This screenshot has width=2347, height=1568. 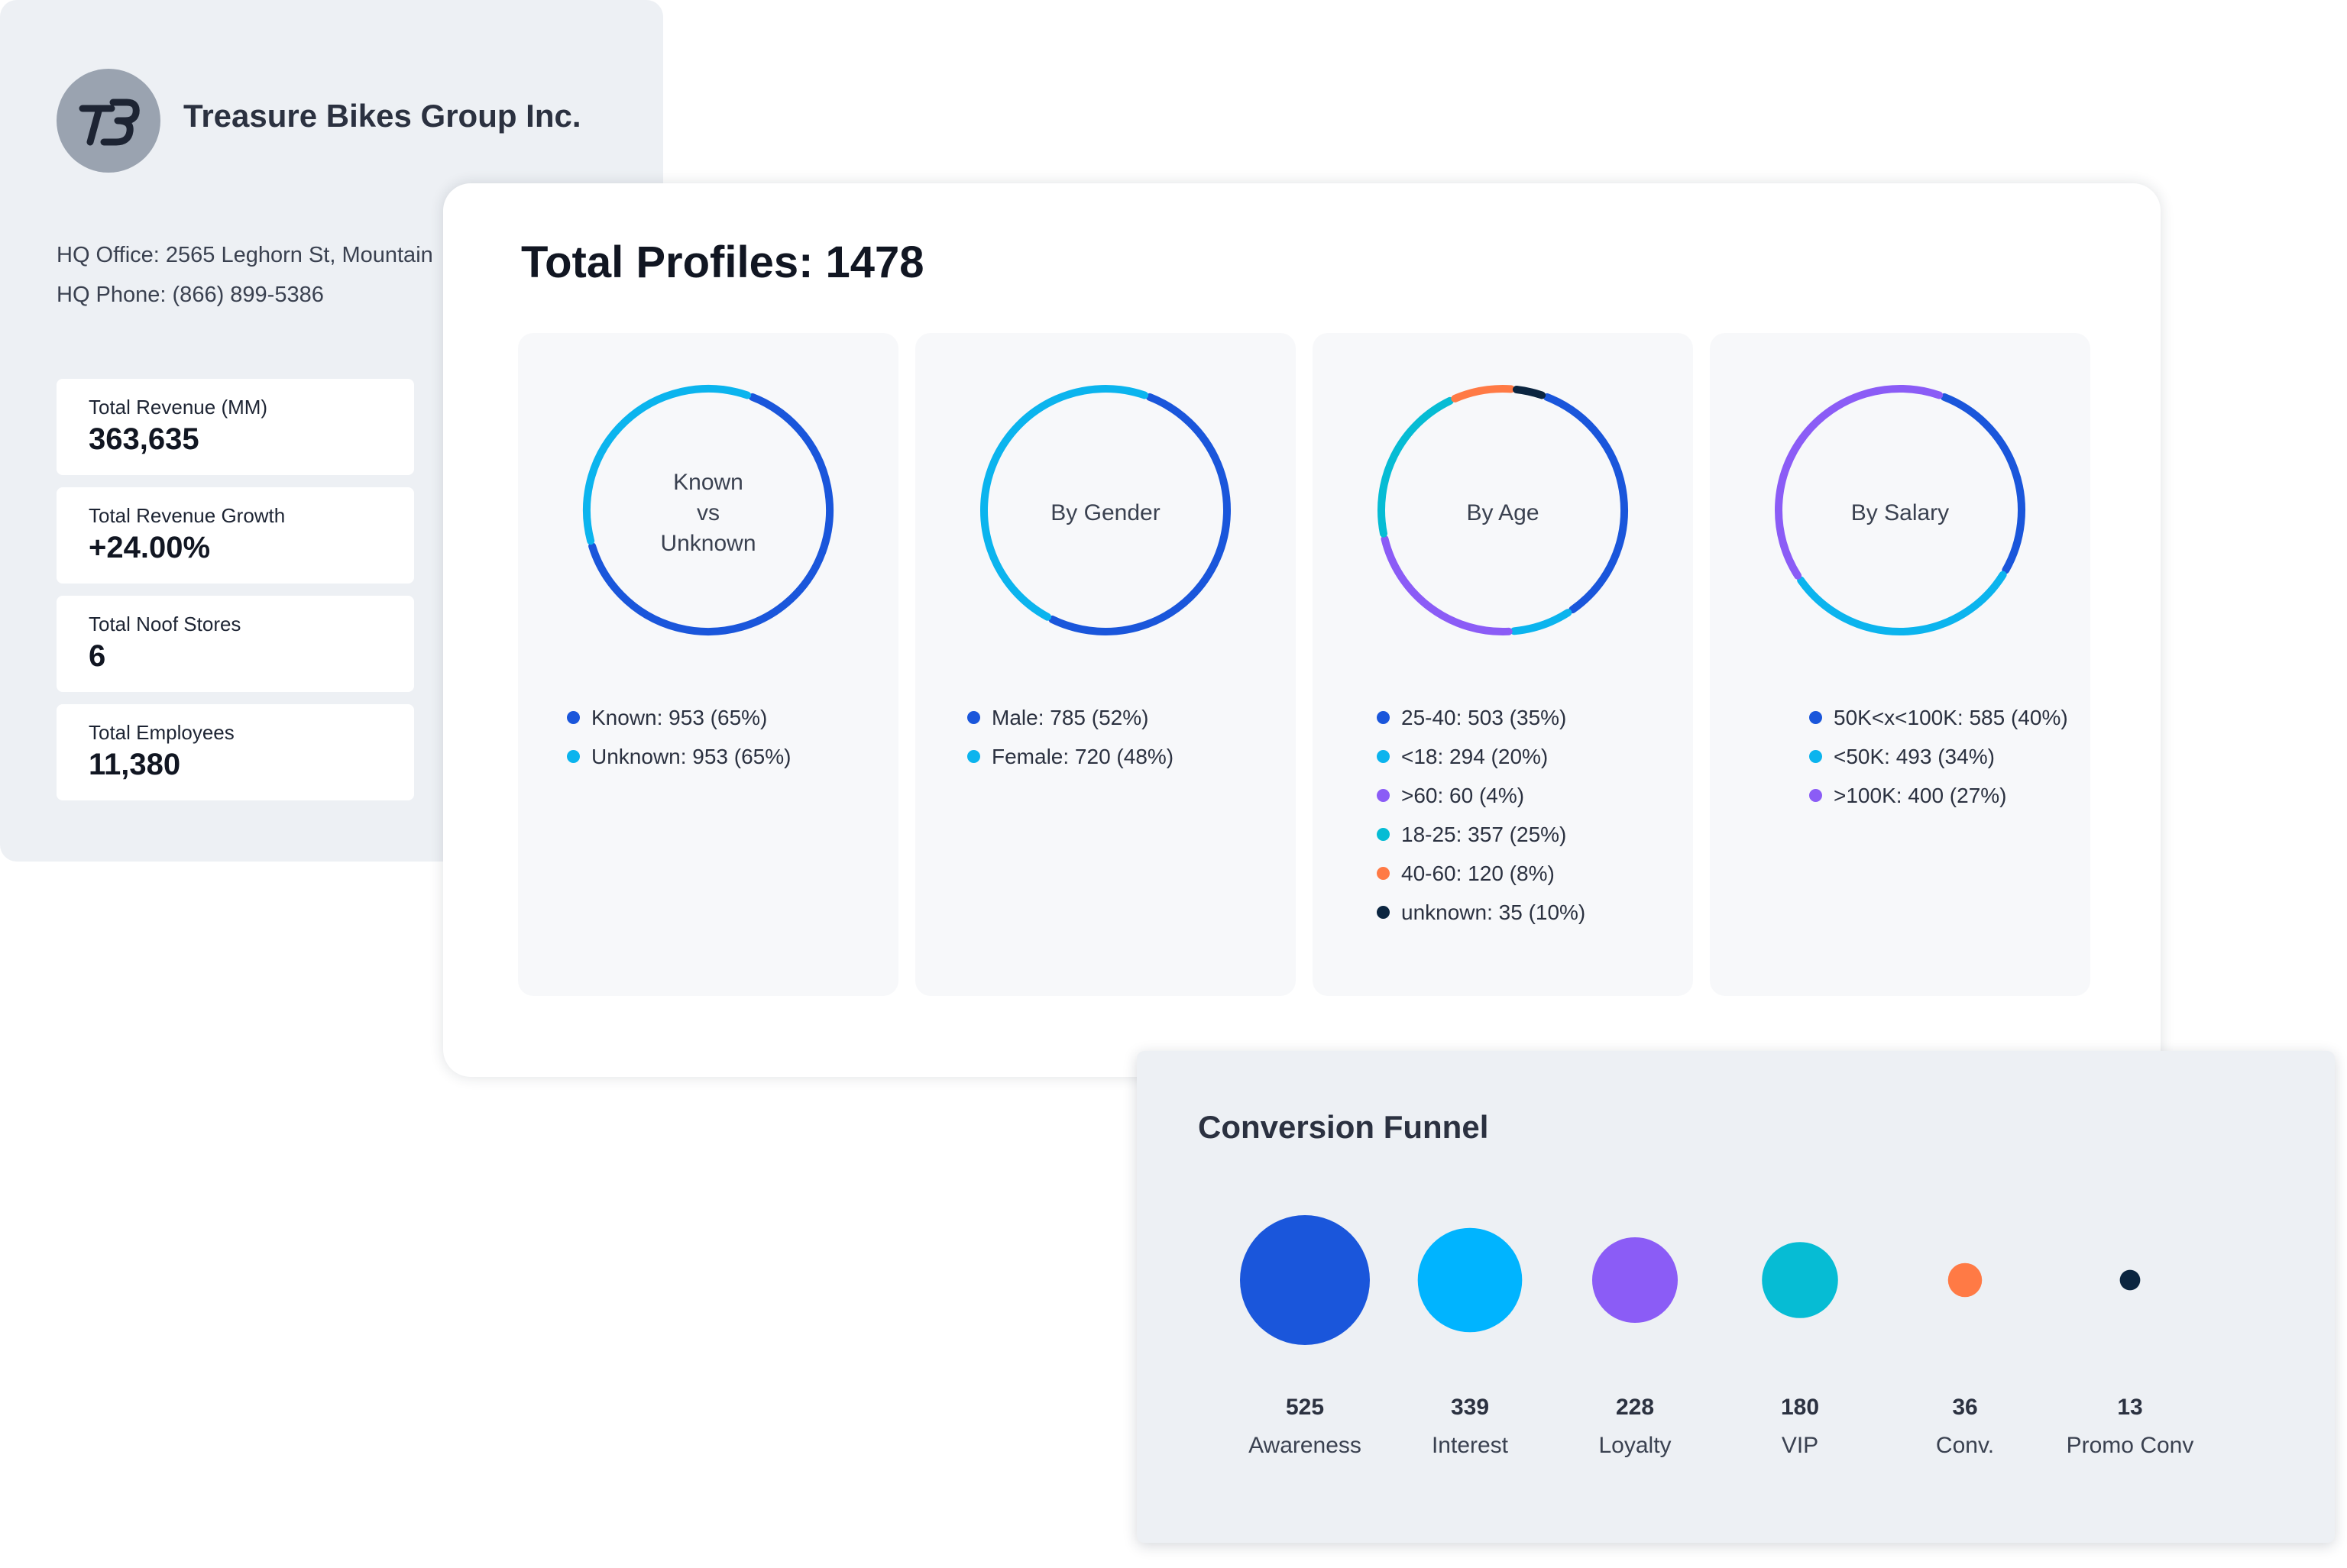 I want to click on donut-chart-gender, so click(x=1105, y=510).